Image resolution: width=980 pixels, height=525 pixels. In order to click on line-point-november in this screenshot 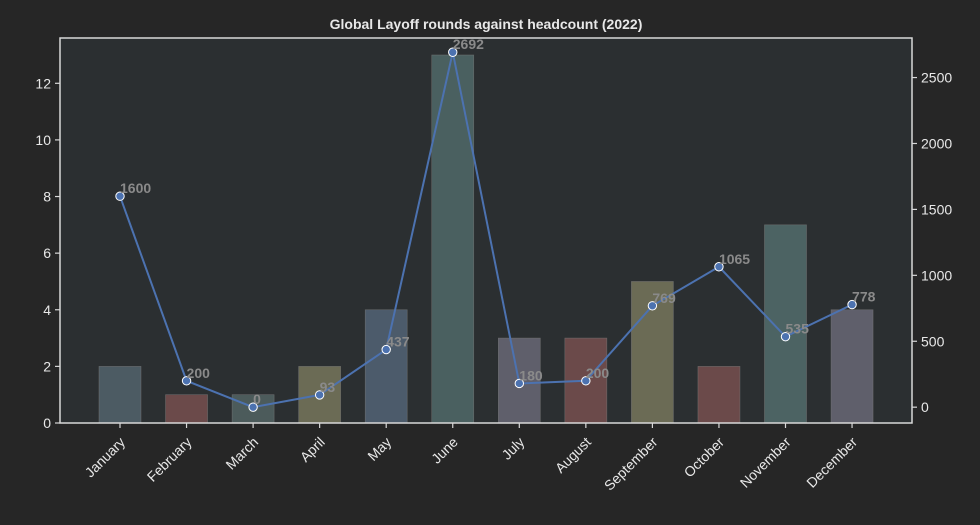, I will do `click(785, 336)`.